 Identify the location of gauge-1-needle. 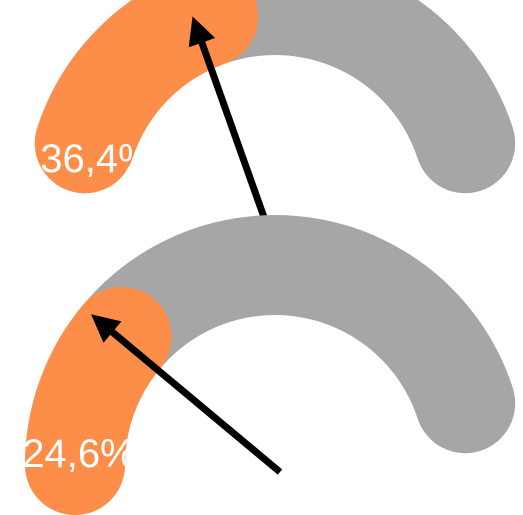
(228, 119).